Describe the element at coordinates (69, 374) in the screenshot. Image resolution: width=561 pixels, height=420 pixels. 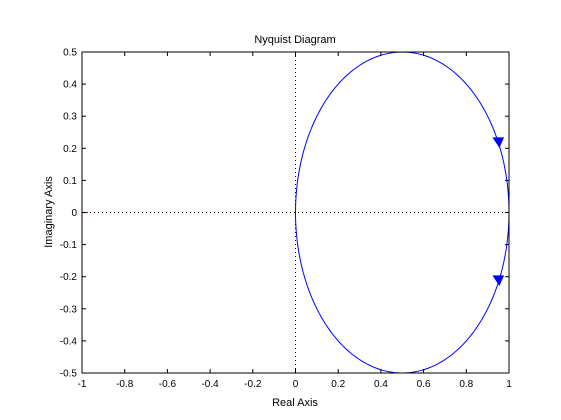
I see `y-tick-label: -0.5` at that location.